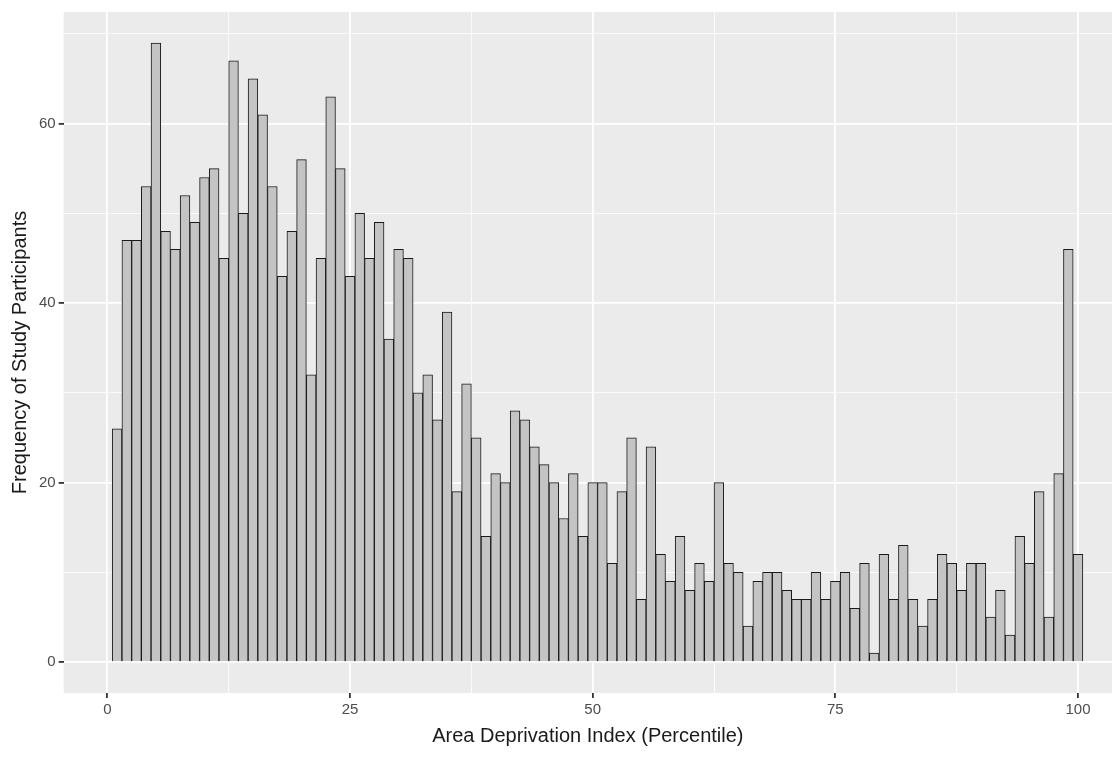 This screenshot has height=760, width=1114. I want to click on y-tick-label: 40, so click(47, 302).